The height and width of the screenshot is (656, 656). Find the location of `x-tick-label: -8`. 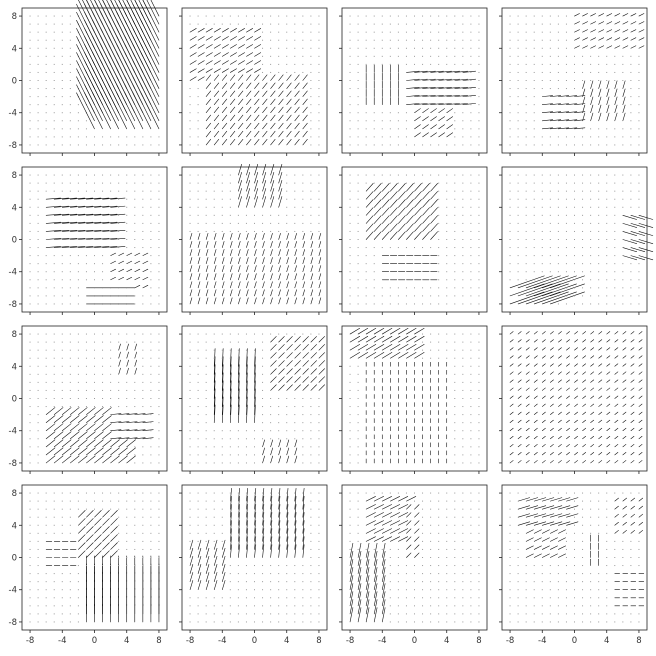

x-tick-label: -8 is located at coordinates (510, 641).